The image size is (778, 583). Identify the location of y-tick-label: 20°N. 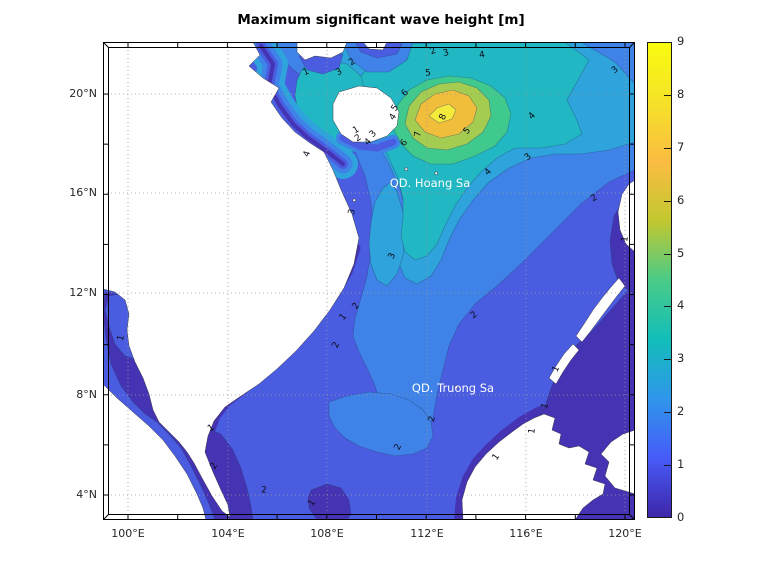
(83, 93).